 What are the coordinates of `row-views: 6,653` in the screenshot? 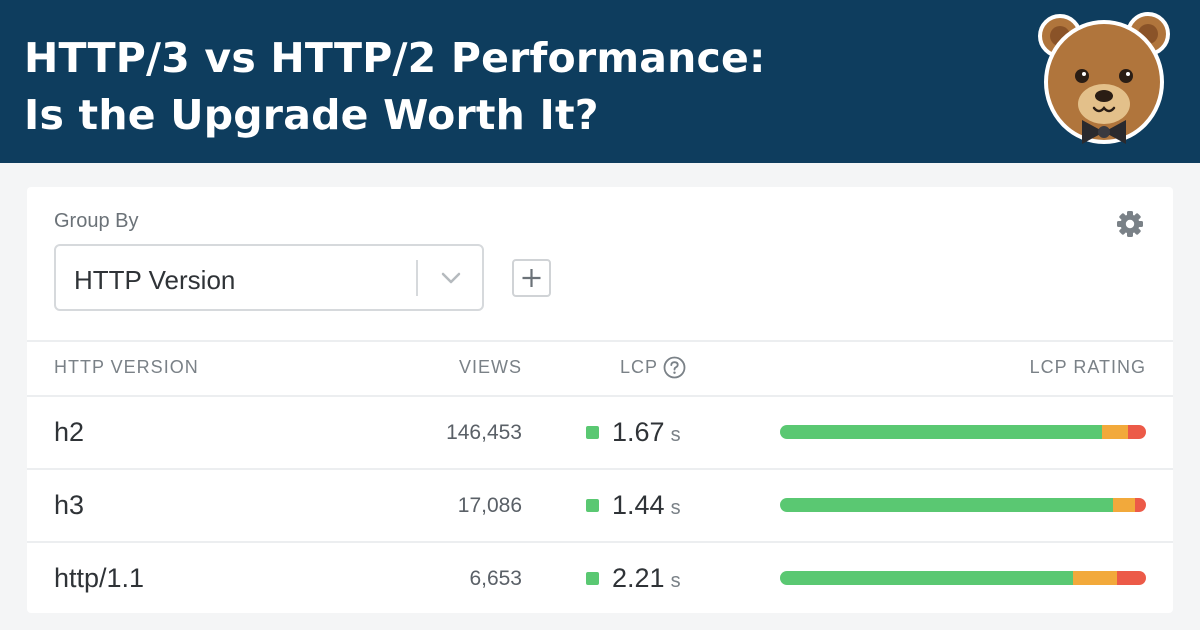 It's located at (495, 578).